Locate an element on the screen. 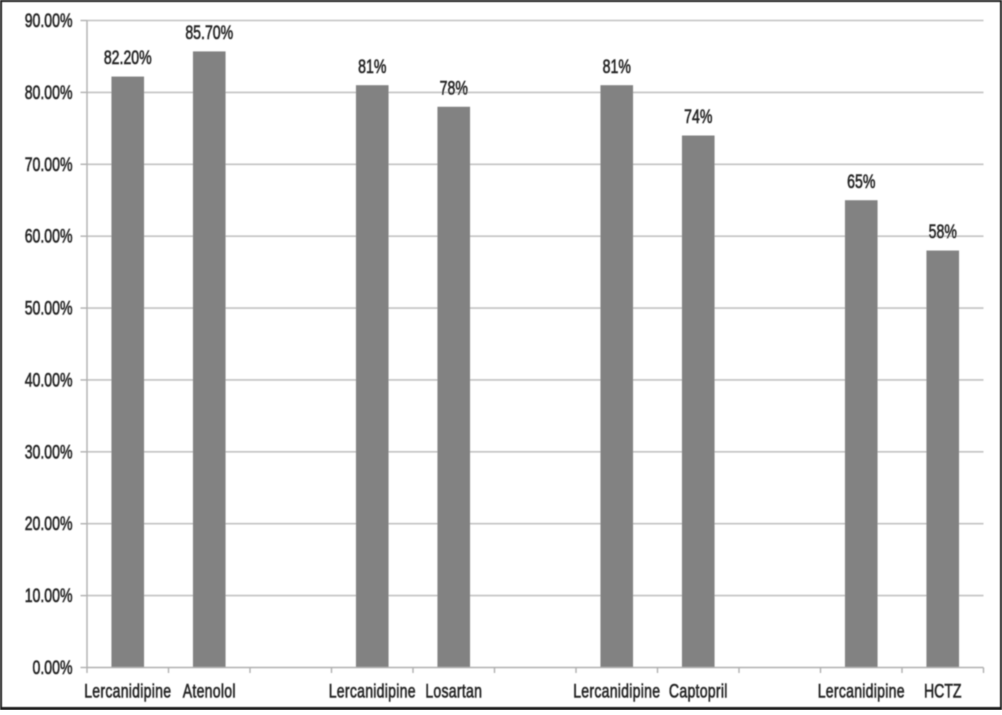  svg-text: 85.70% is located at coordinates (209, 33).